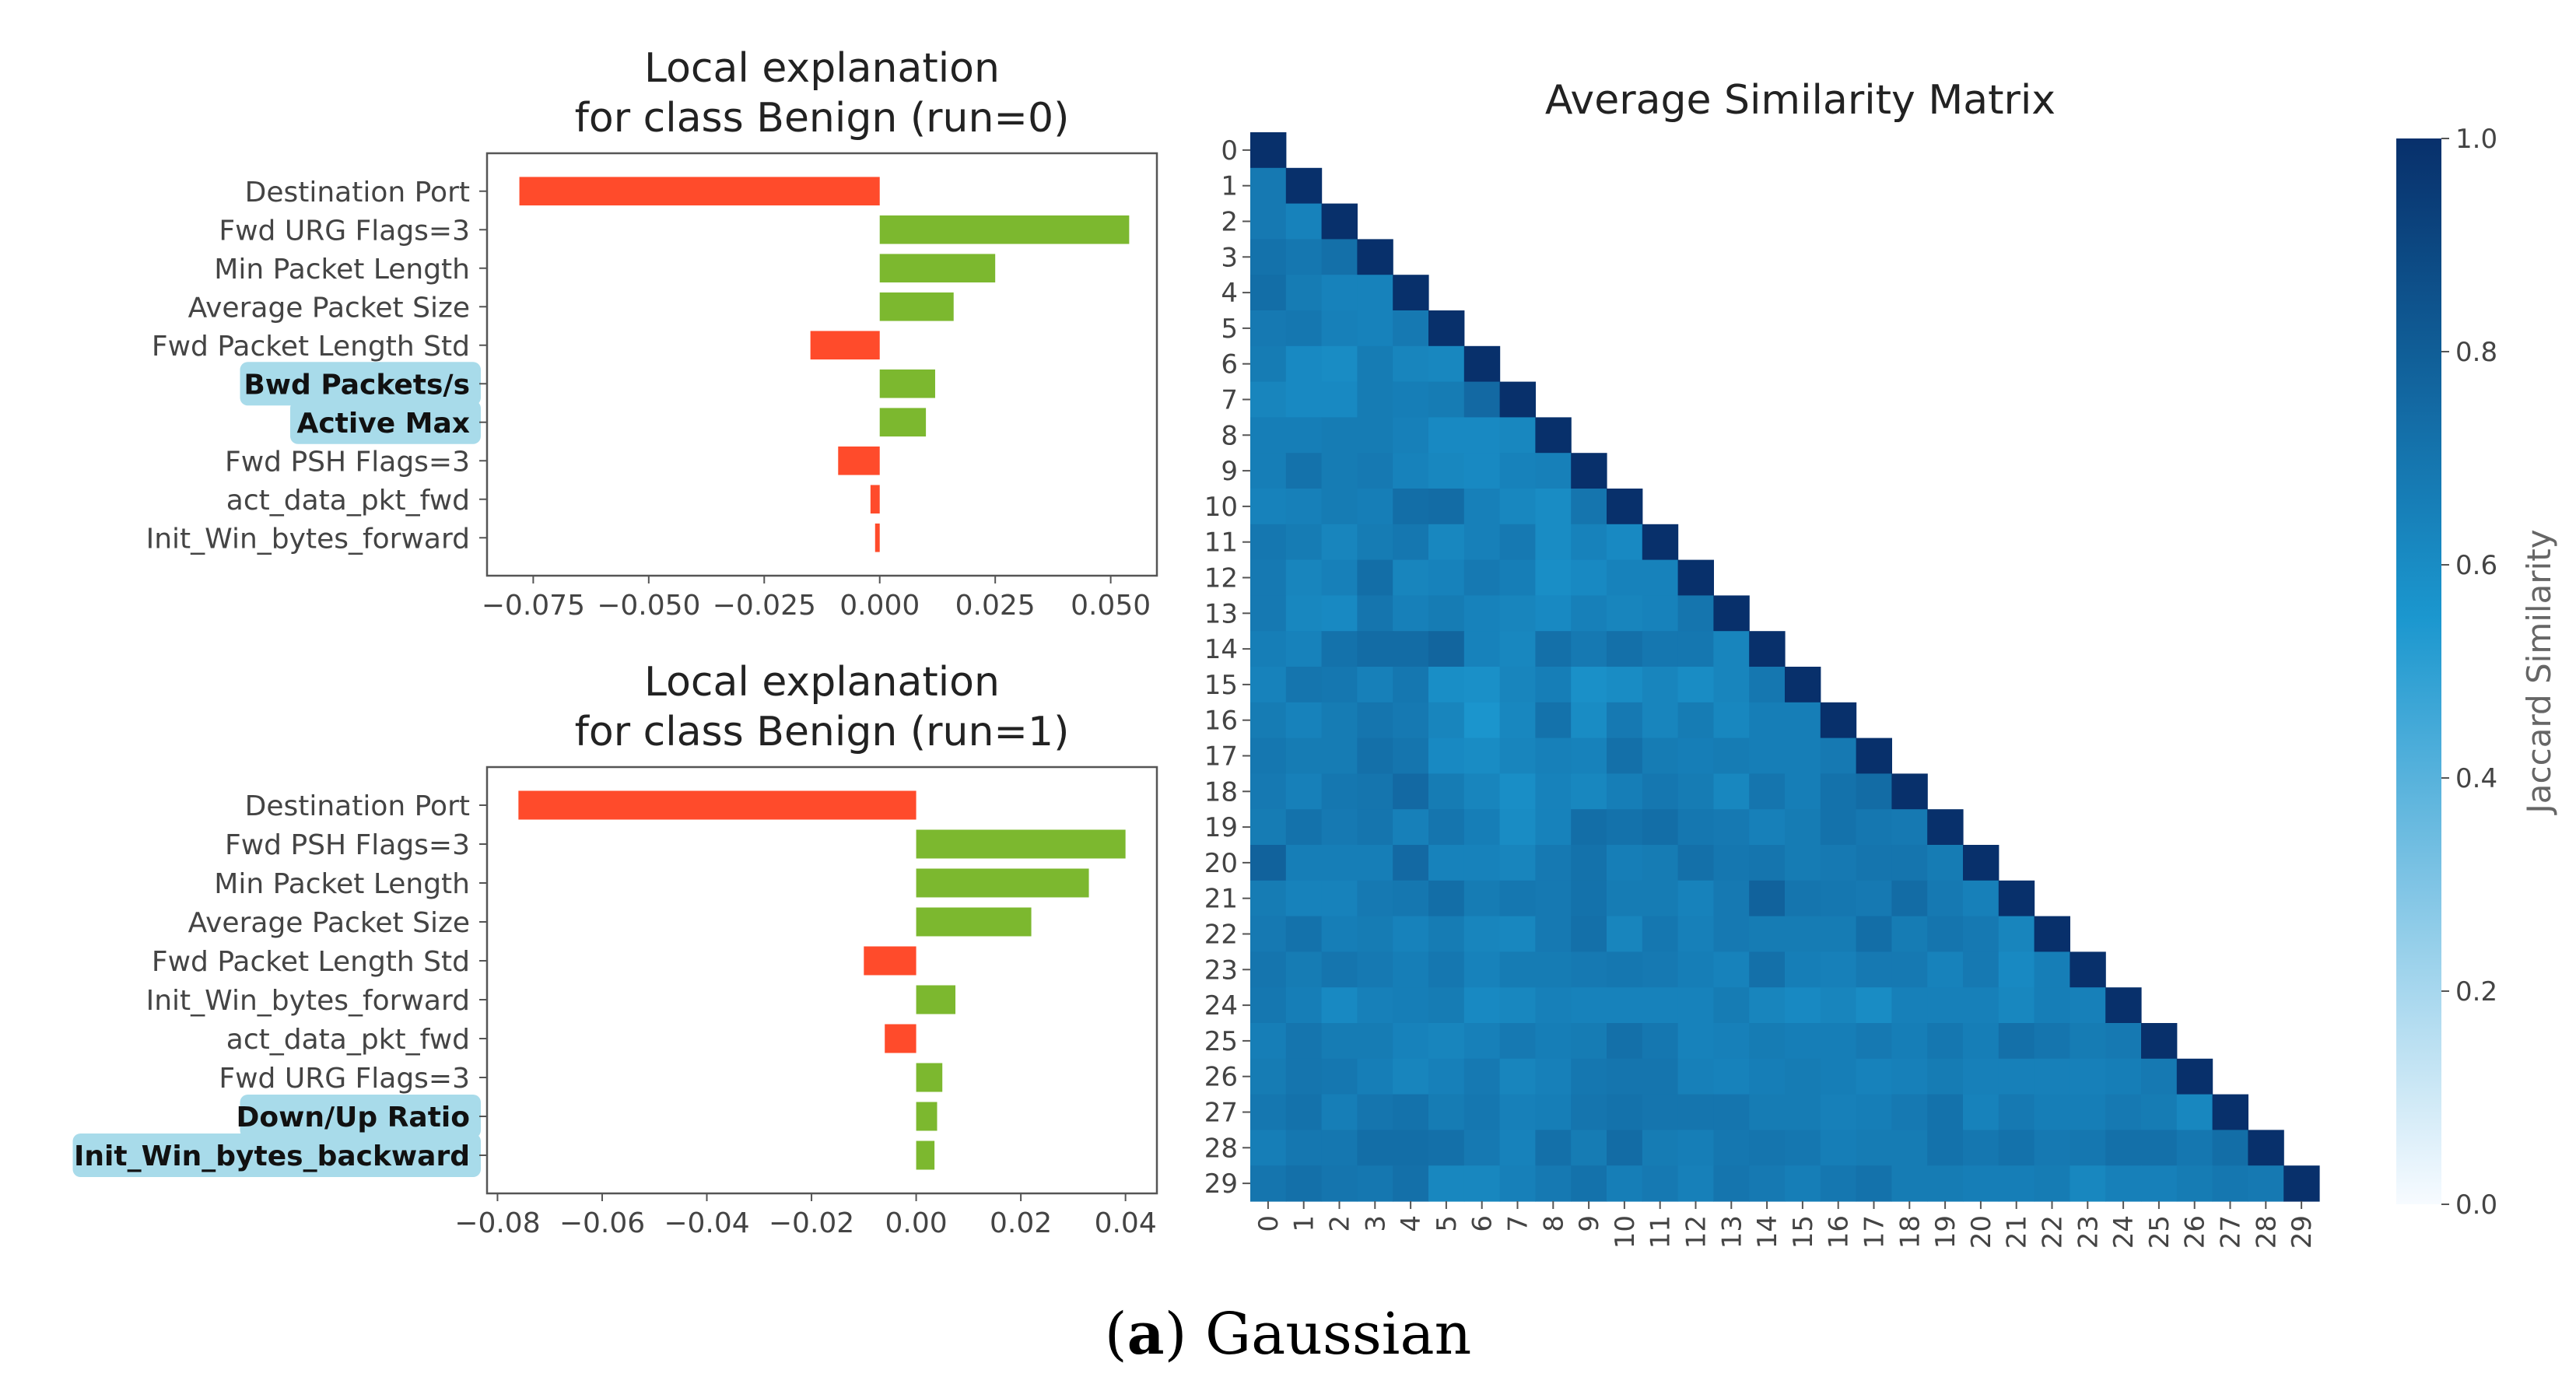 The width and height of the screenshot is (2576, 1398). Describe the element at coordinates (602, 1223) in the screenshot. I see `x-tick-label: −0.06` at that location.